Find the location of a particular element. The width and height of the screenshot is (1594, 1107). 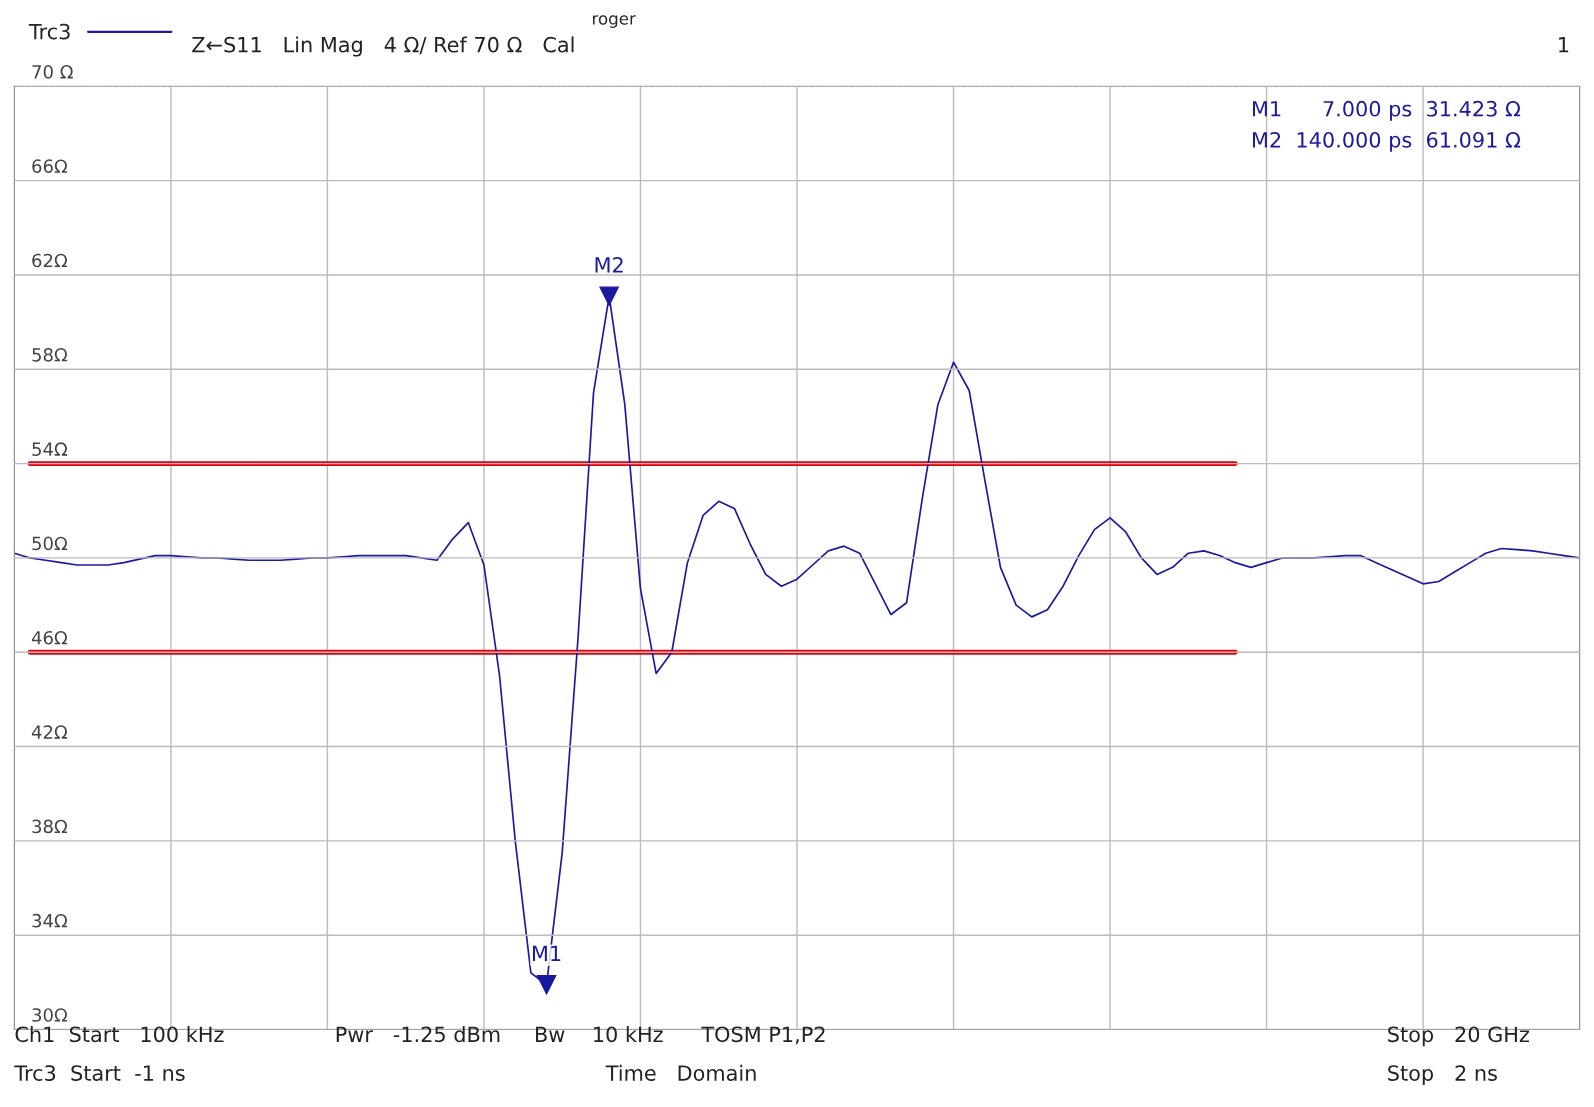

text: Time Domain is located at coordinates (680, 1072).